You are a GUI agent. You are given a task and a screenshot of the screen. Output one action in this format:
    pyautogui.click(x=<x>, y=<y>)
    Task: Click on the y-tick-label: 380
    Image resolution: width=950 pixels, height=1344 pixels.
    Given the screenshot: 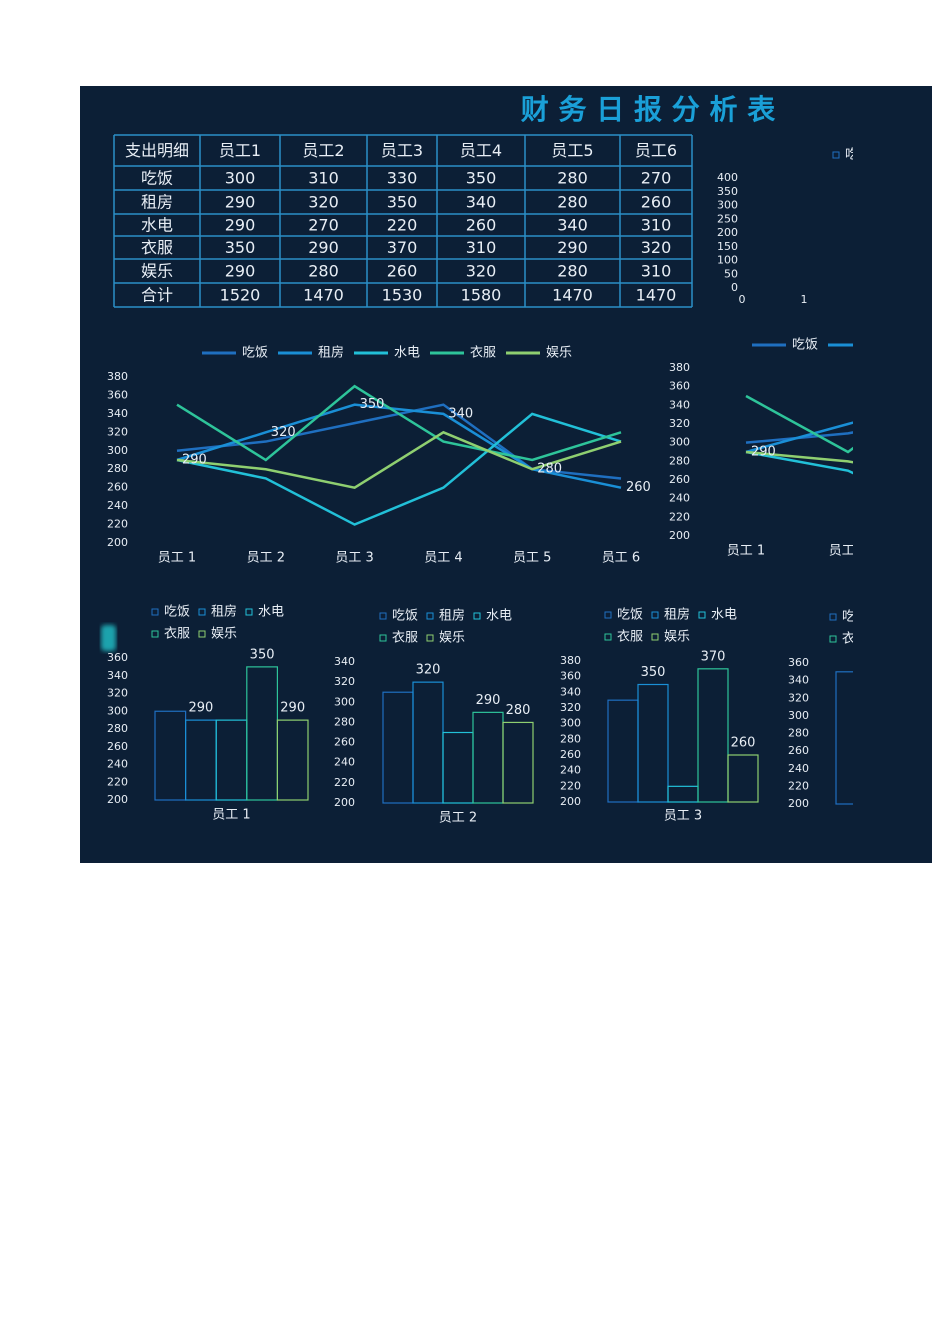 What is the action you would take?
    pyautogui.click(x=570, y=660)
    